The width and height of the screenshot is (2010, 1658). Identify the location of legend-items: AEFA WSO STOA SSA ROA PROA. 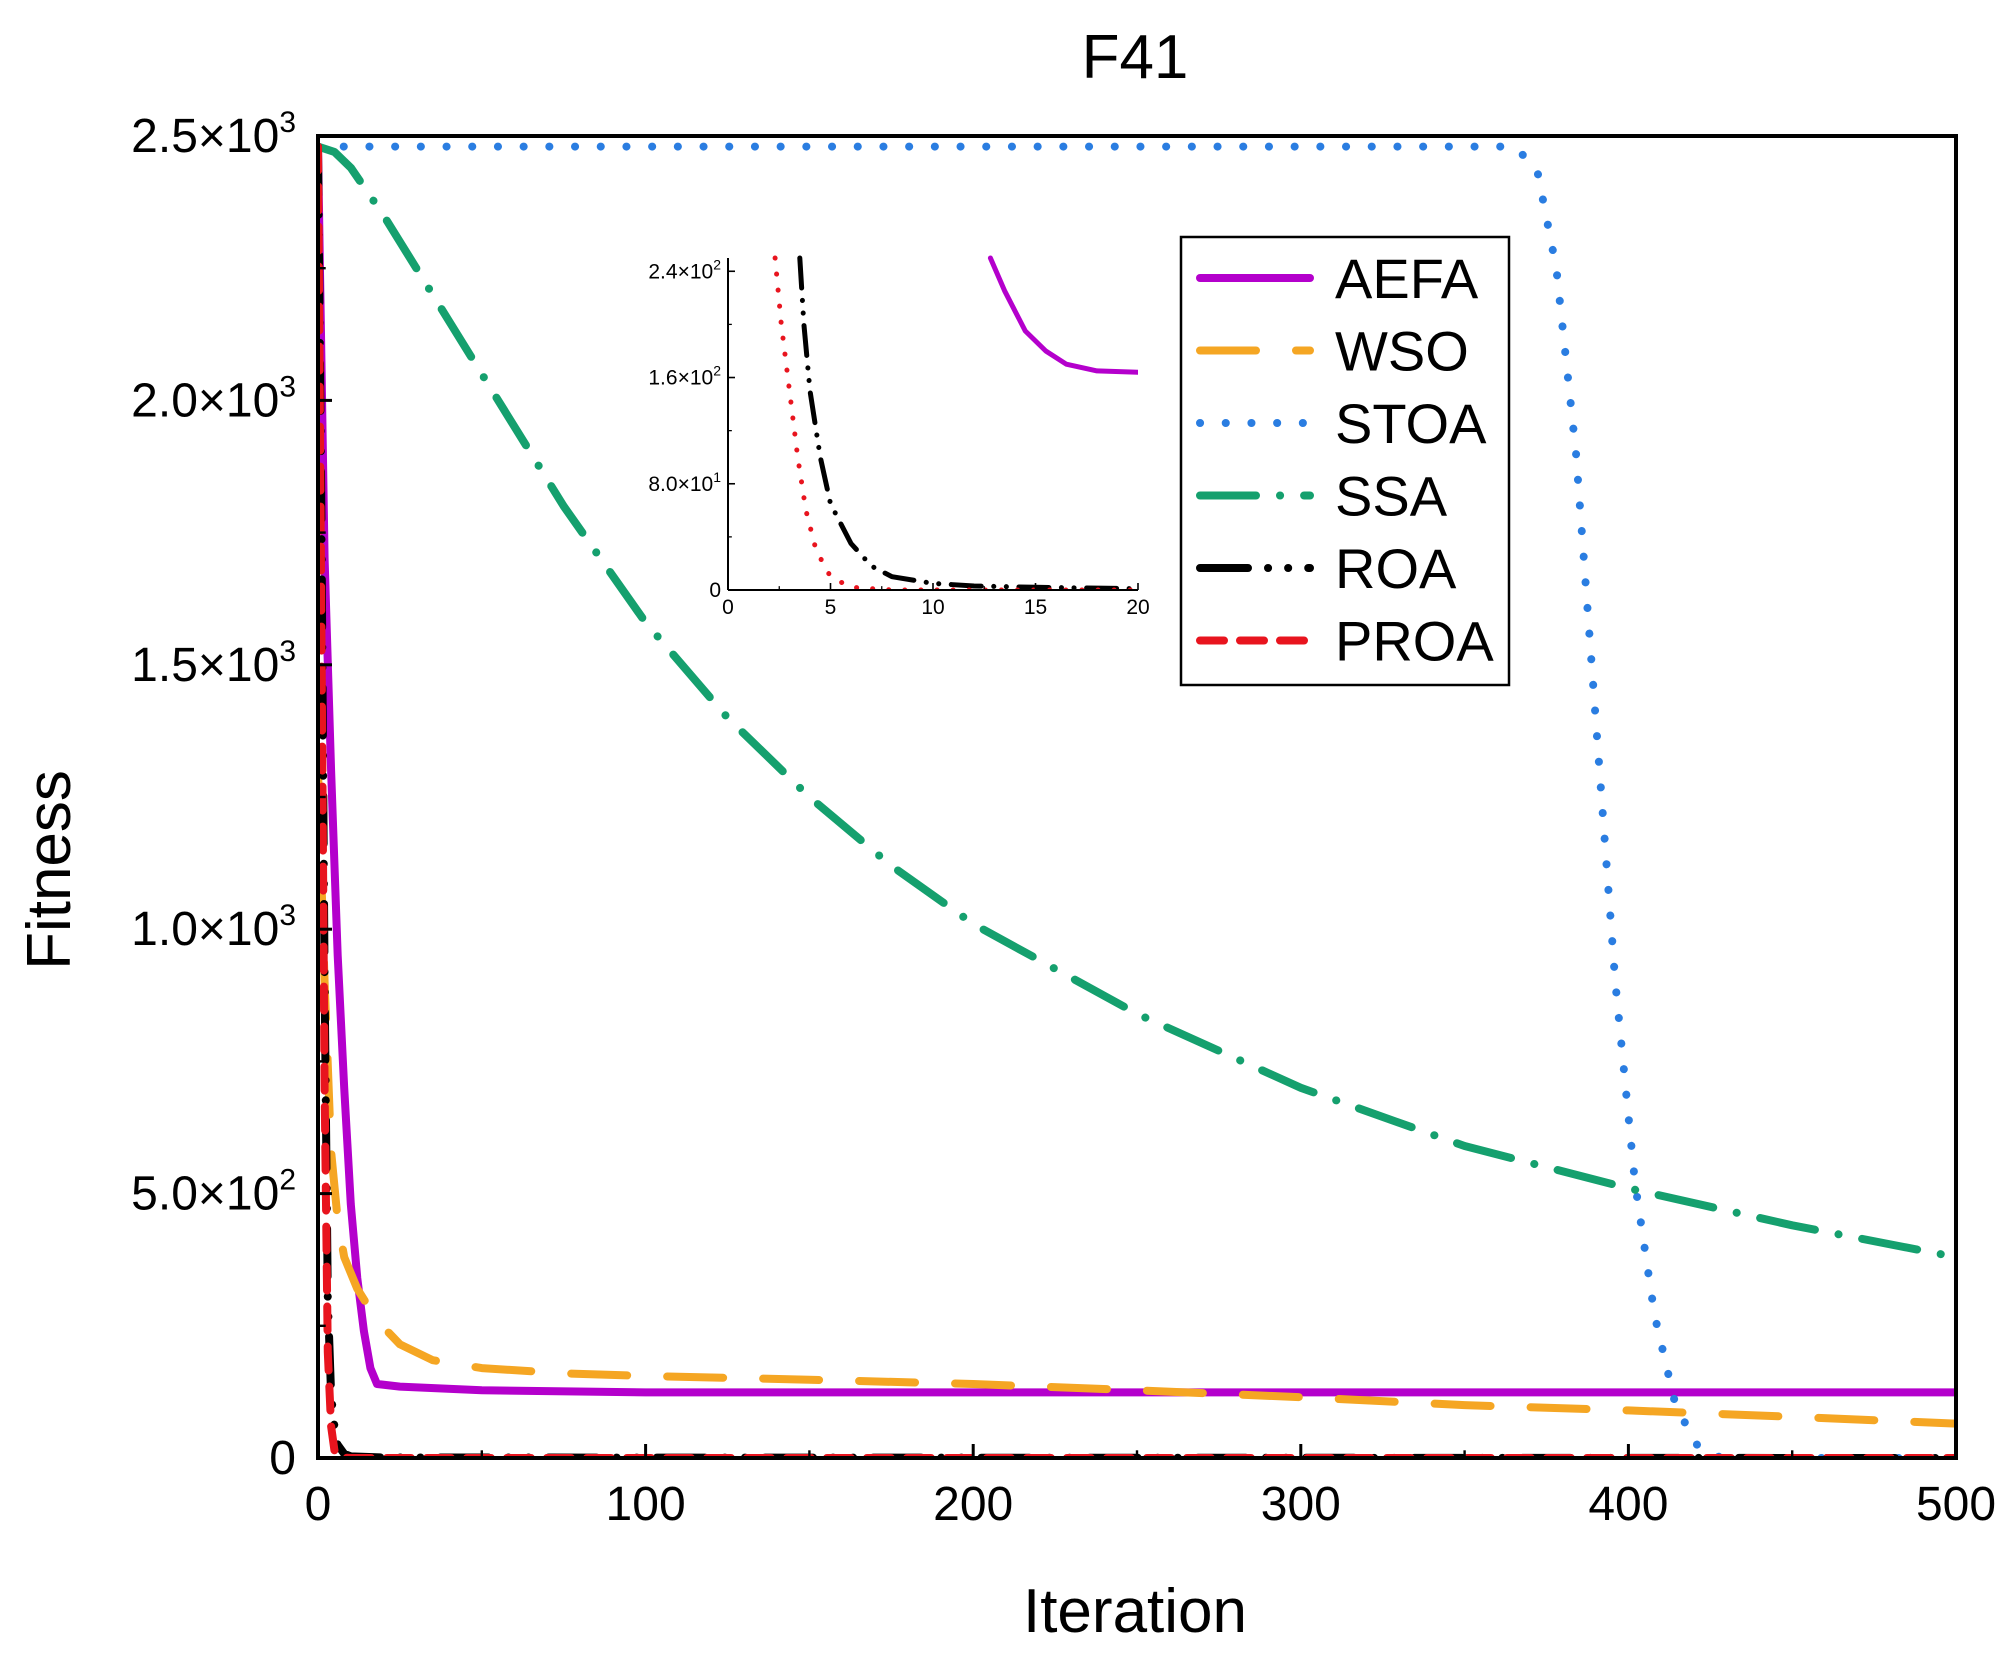
(1345, 460).